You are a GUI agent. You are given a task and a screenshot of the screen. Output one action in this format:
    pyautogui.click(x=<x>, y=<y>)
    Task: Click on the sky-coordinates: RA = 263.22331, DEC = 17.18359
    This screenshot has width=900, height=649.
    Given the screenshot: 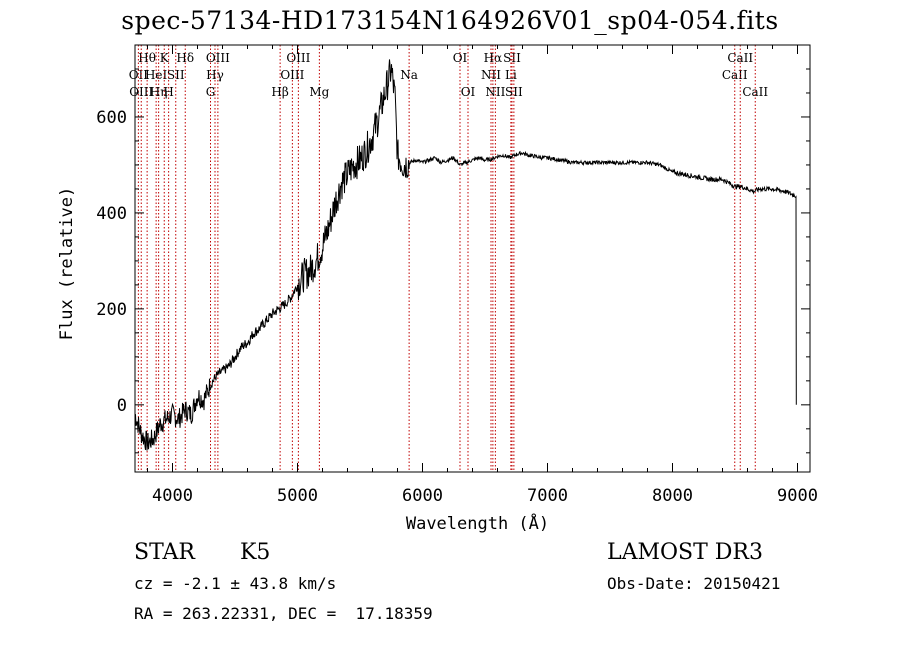 What is the action you would take?
    pyautogui.click(x=283, y=613)
    